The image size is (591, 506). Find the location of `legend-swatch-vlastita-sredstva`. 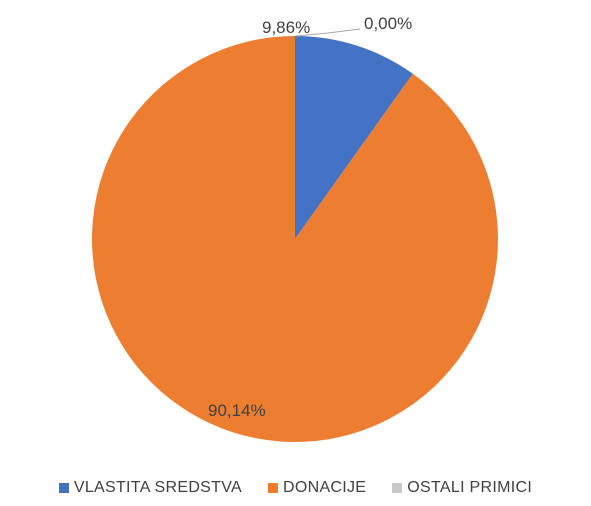

legend-swatch-vlastita-sredstva is located at coordinates (63, 488).